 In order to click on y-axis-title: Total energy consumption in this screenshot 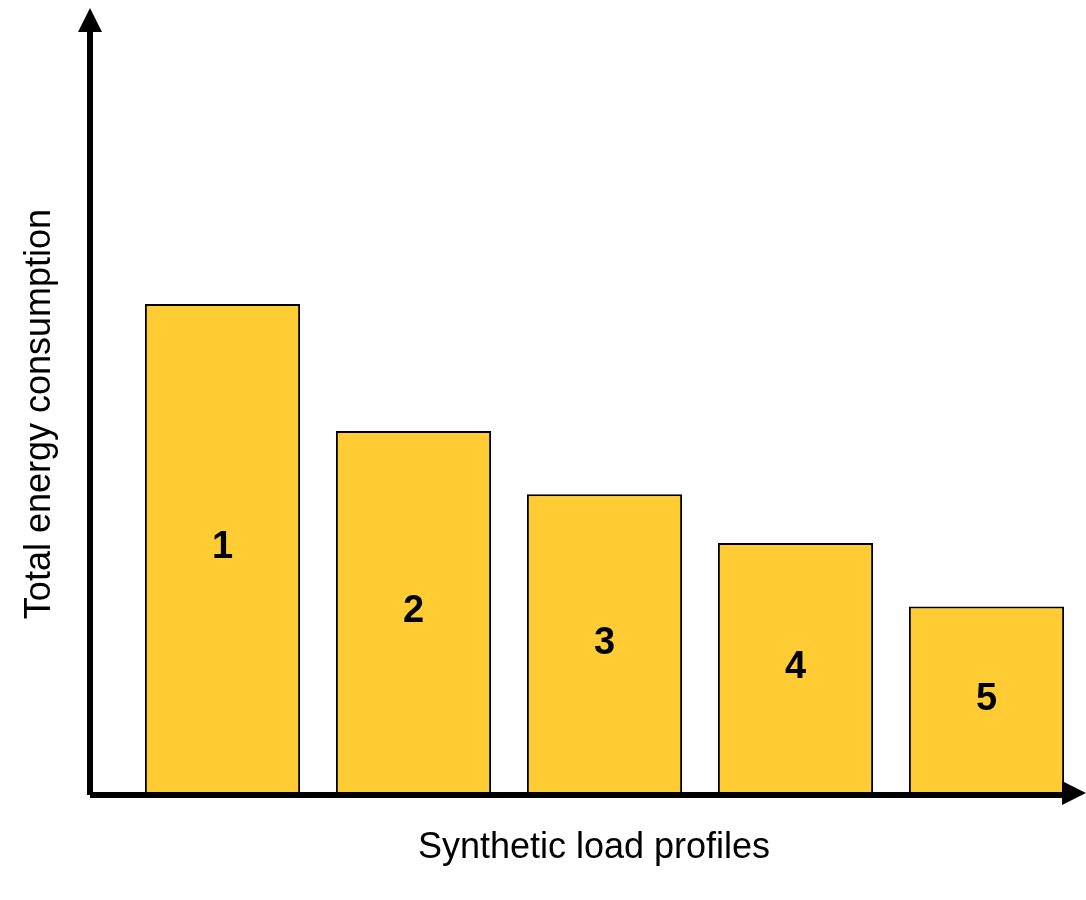, I will do `click(37, 414)`.